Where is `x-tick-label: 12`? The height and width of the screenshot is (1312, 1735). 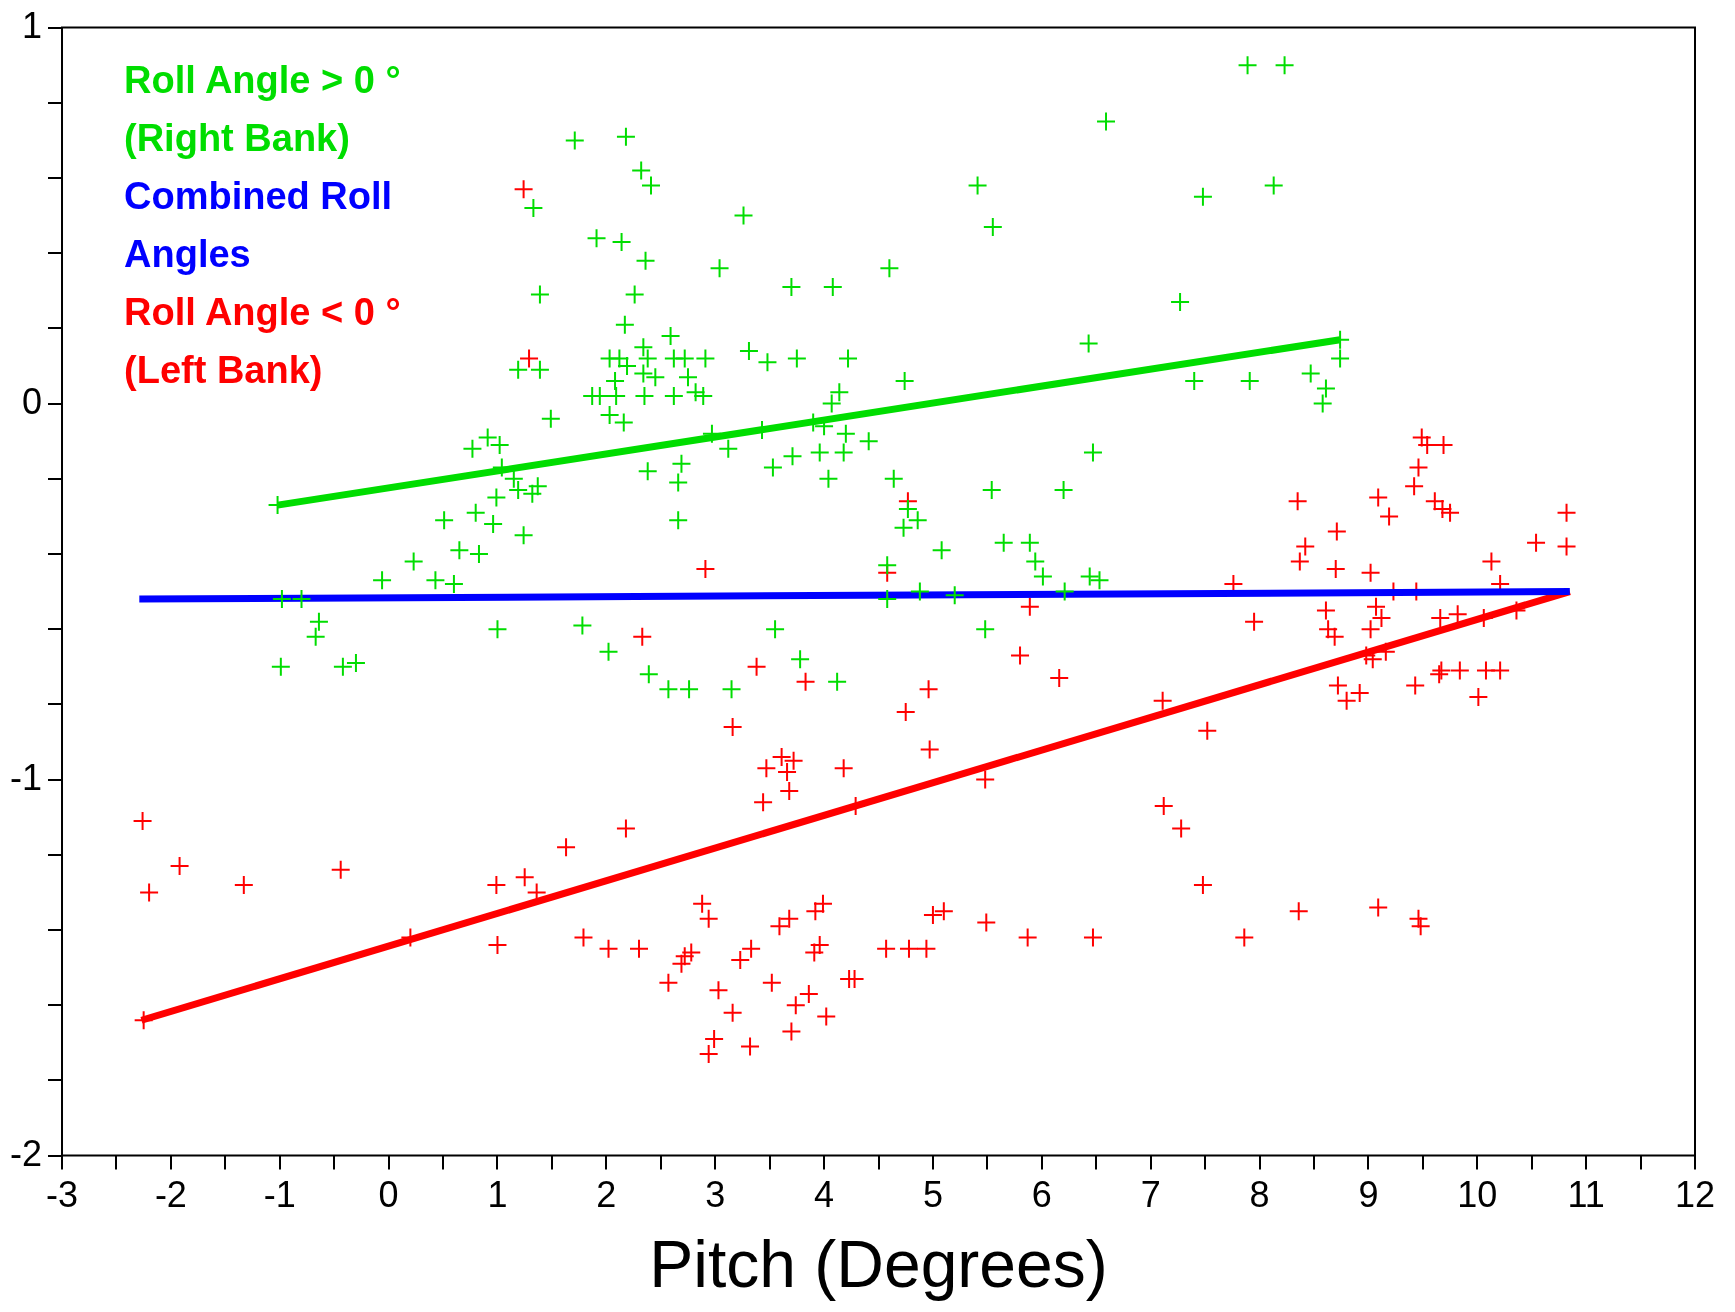
x-tick-label: 12 is located at coordinates (1695, 1195).